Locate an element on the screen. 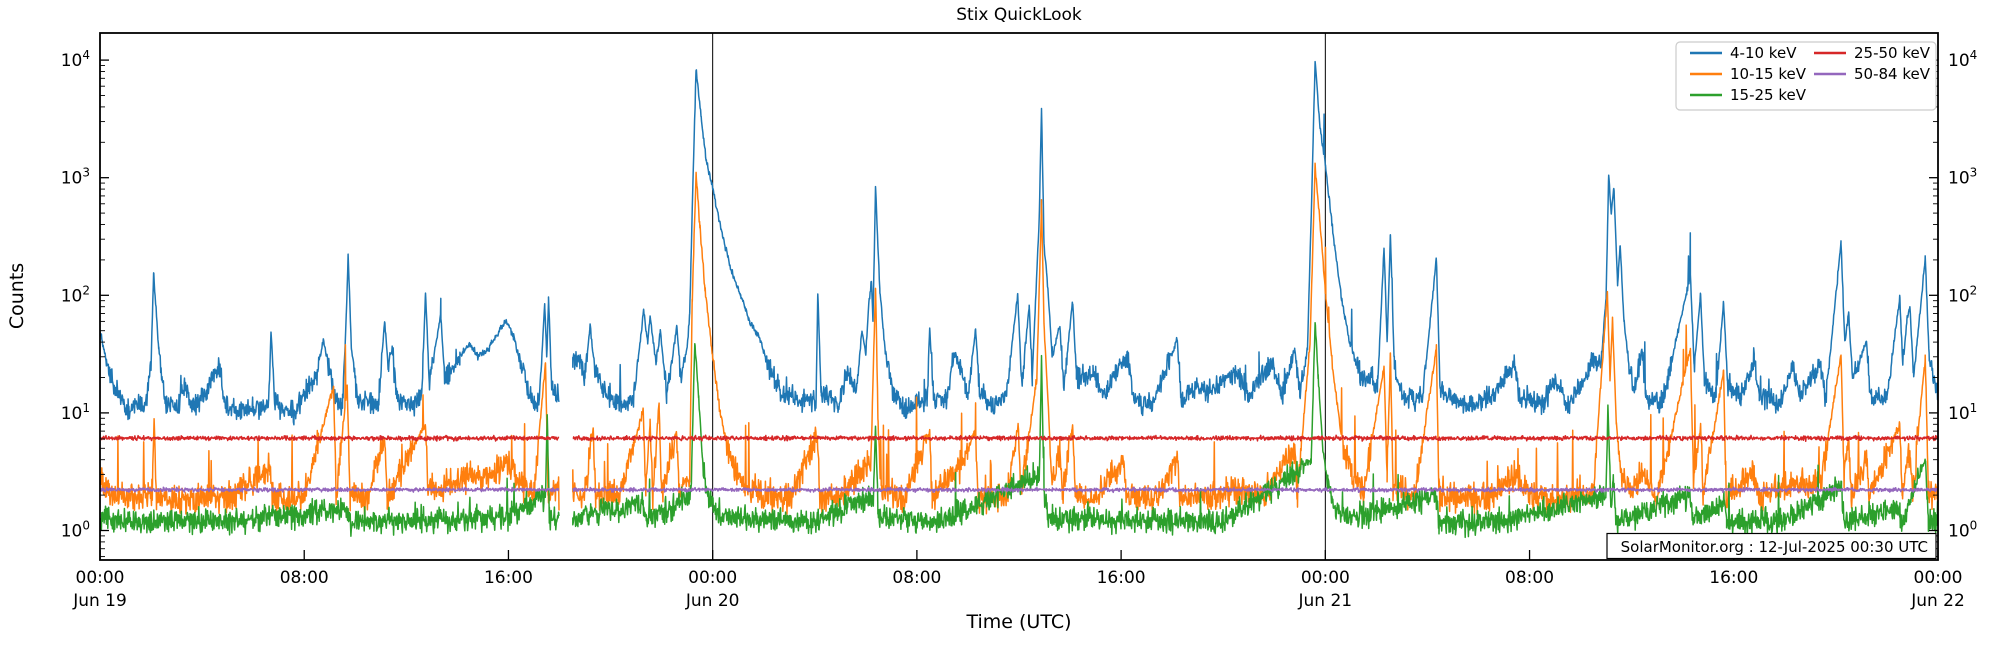 The image size is (2000, 654). legend-item-label: 10-15 keV is located at coordinates (1768, 74).